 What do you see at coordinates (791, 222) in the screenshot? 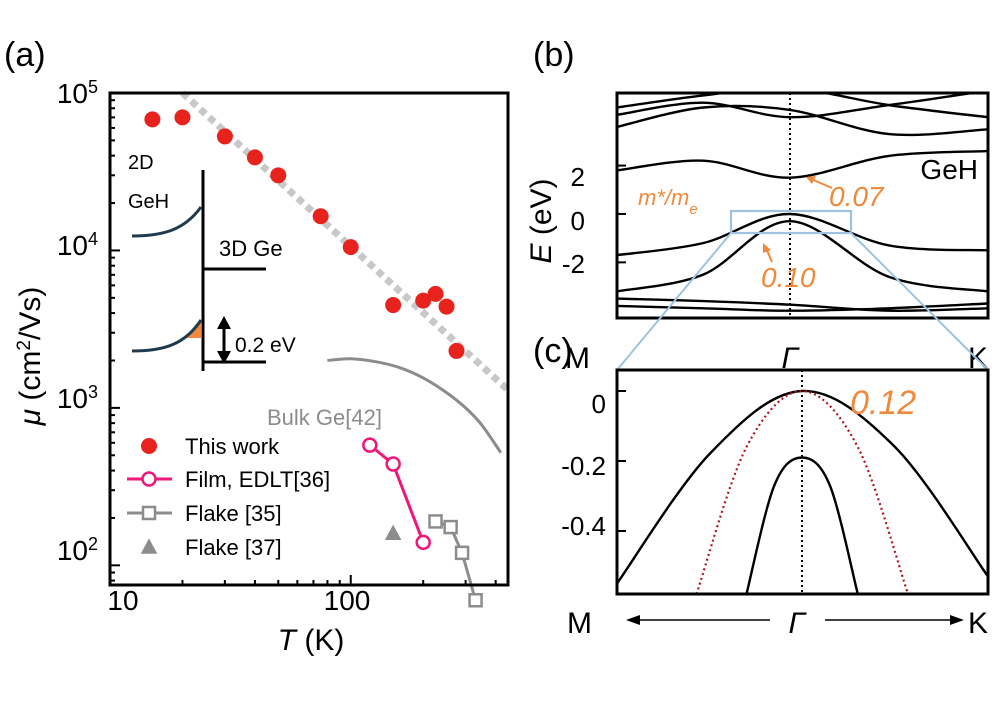
I see `zoom-box` at bounding box center [791, 222].